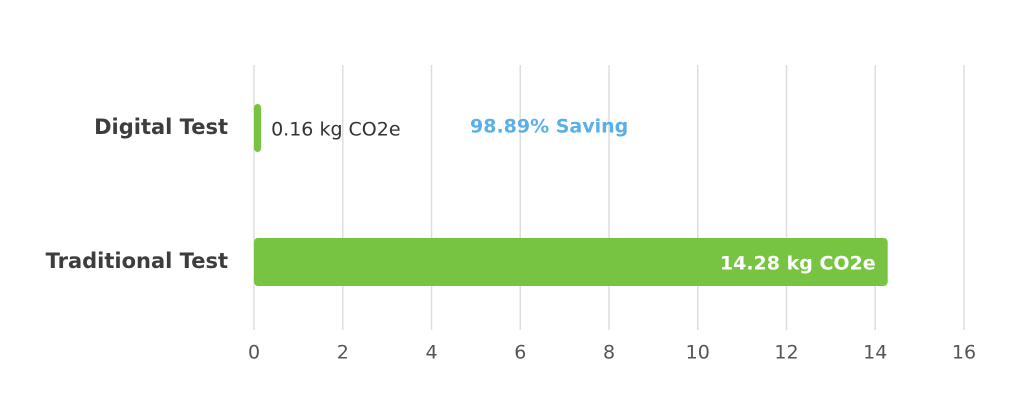 This screenshot has width=1024, height=410. Describe the element at coordinates (549, 127) in the screenshot. I see `saving-annotation: 98.89% Saving` at that location.